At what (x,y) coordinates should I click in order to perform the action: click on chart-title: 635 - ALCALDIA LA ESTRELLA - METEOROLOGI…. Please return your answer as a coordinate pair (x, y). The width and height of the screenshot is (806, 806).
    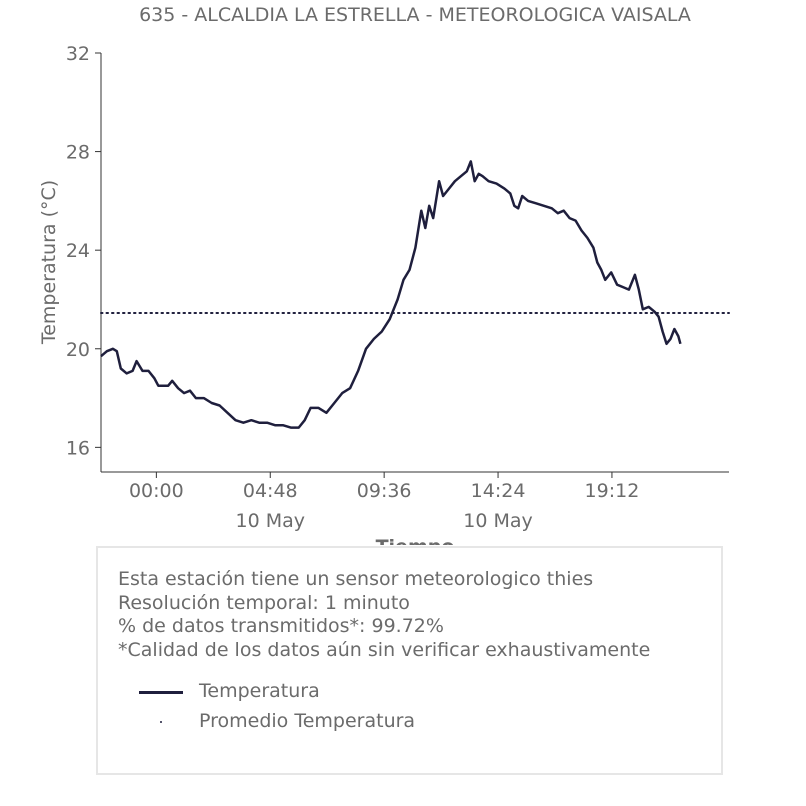
    Looking at the image, I should click on (415, 15).